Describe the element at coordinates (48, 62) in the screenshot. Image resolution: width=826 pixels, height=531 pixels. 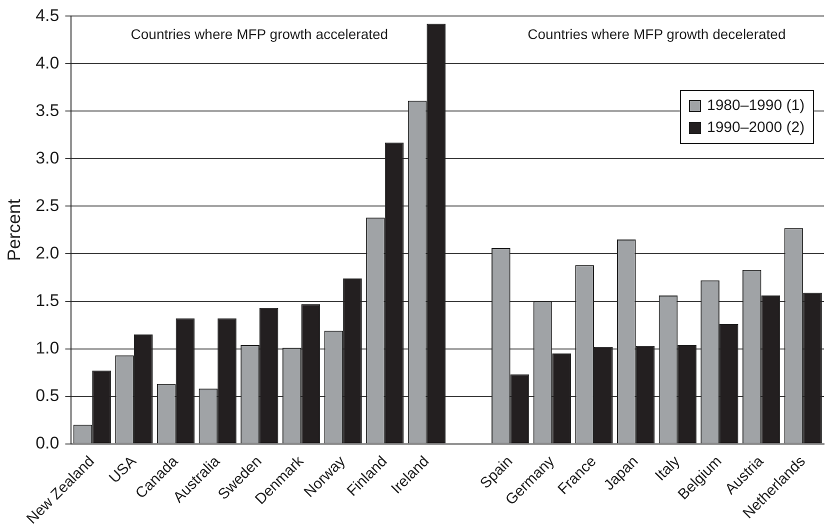
I see `y-tick-label: 4.0` at that location.